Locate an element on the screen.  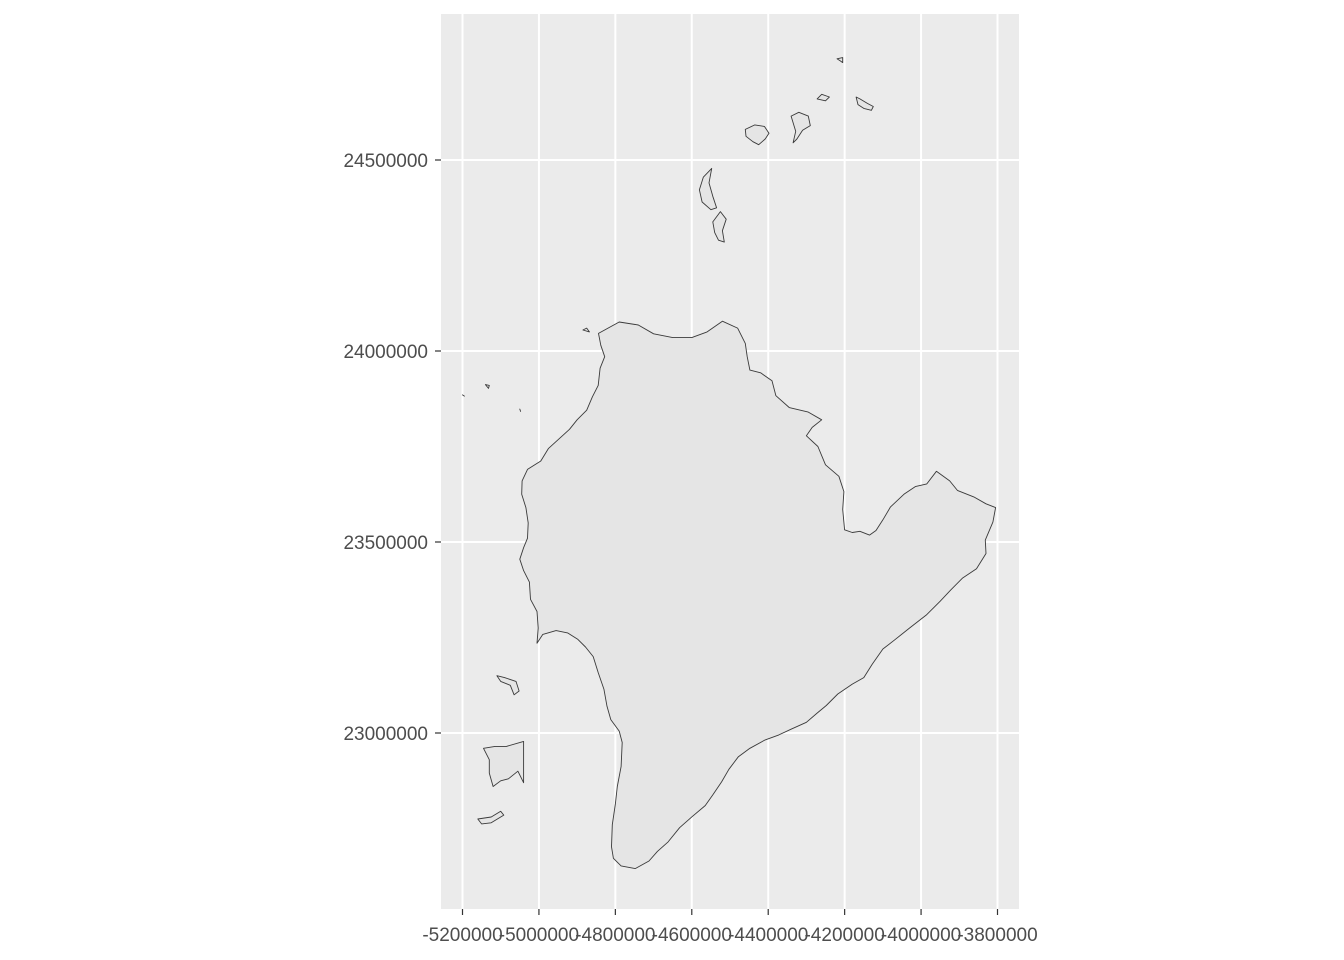
x-tick-label-2: -4800000 is located at coordinates (615, 935).